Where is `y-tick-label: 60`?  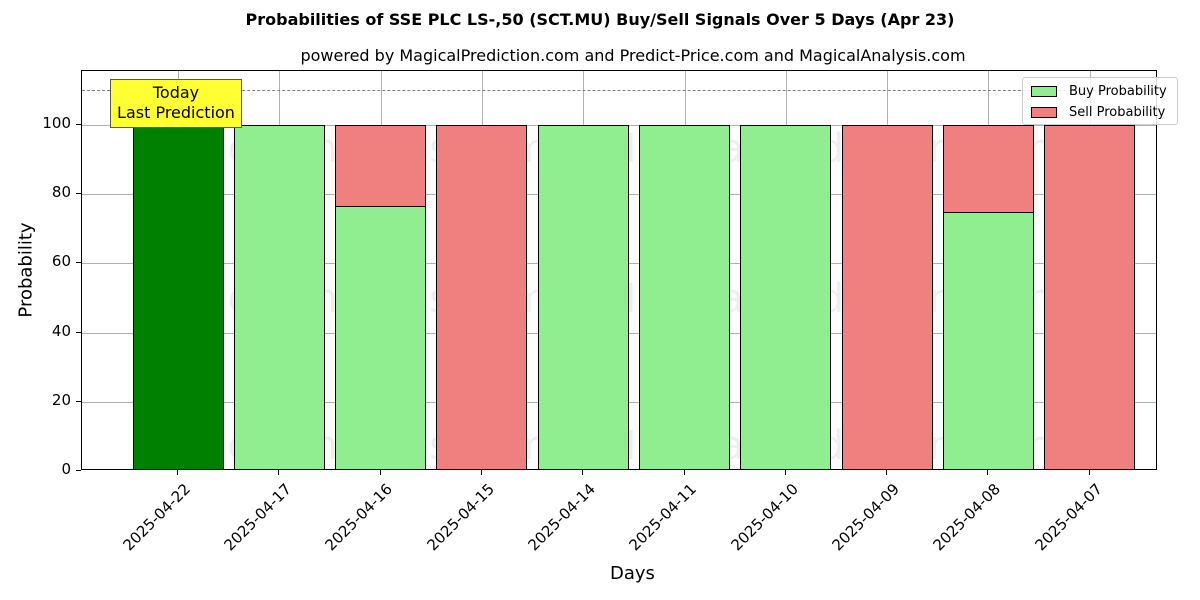 y-tick-label: 60 is located at coordinates (61, 261).